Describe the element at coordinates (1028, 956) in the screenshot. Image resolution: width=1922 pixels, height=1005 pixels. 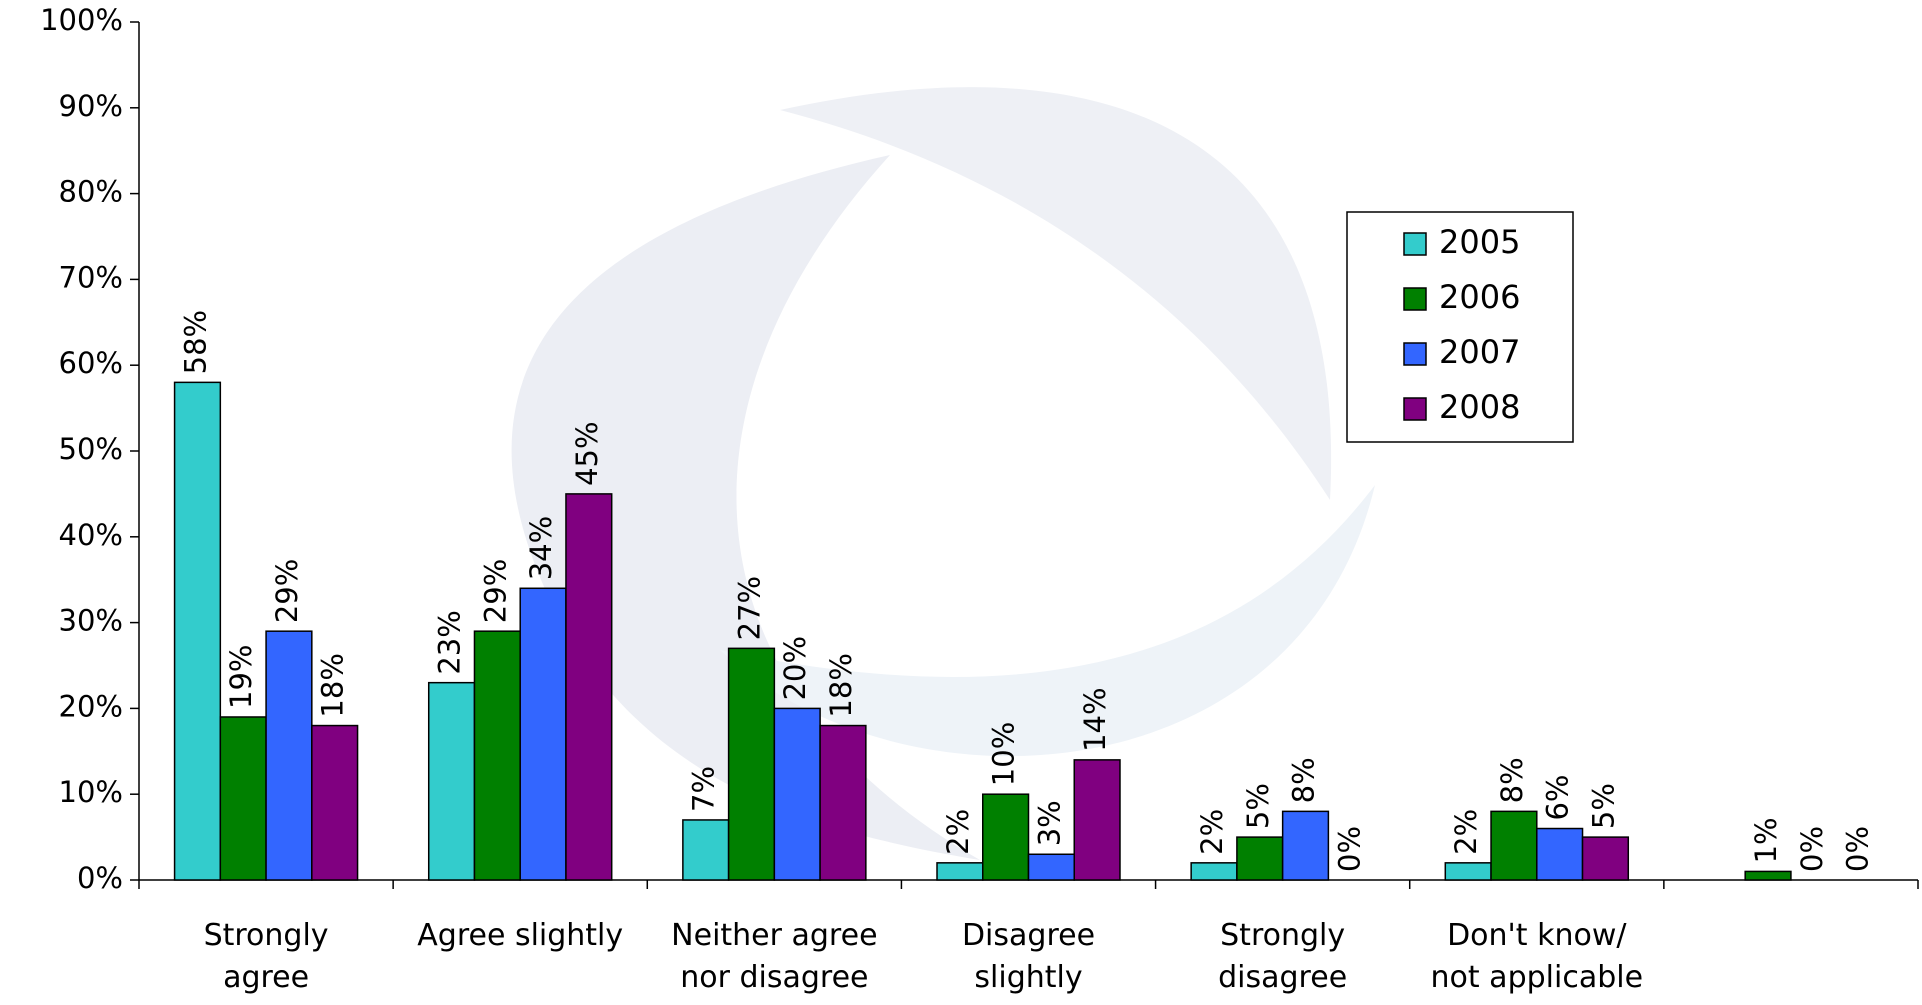
I see `x-tick-label: Disagree slightly` at that location.